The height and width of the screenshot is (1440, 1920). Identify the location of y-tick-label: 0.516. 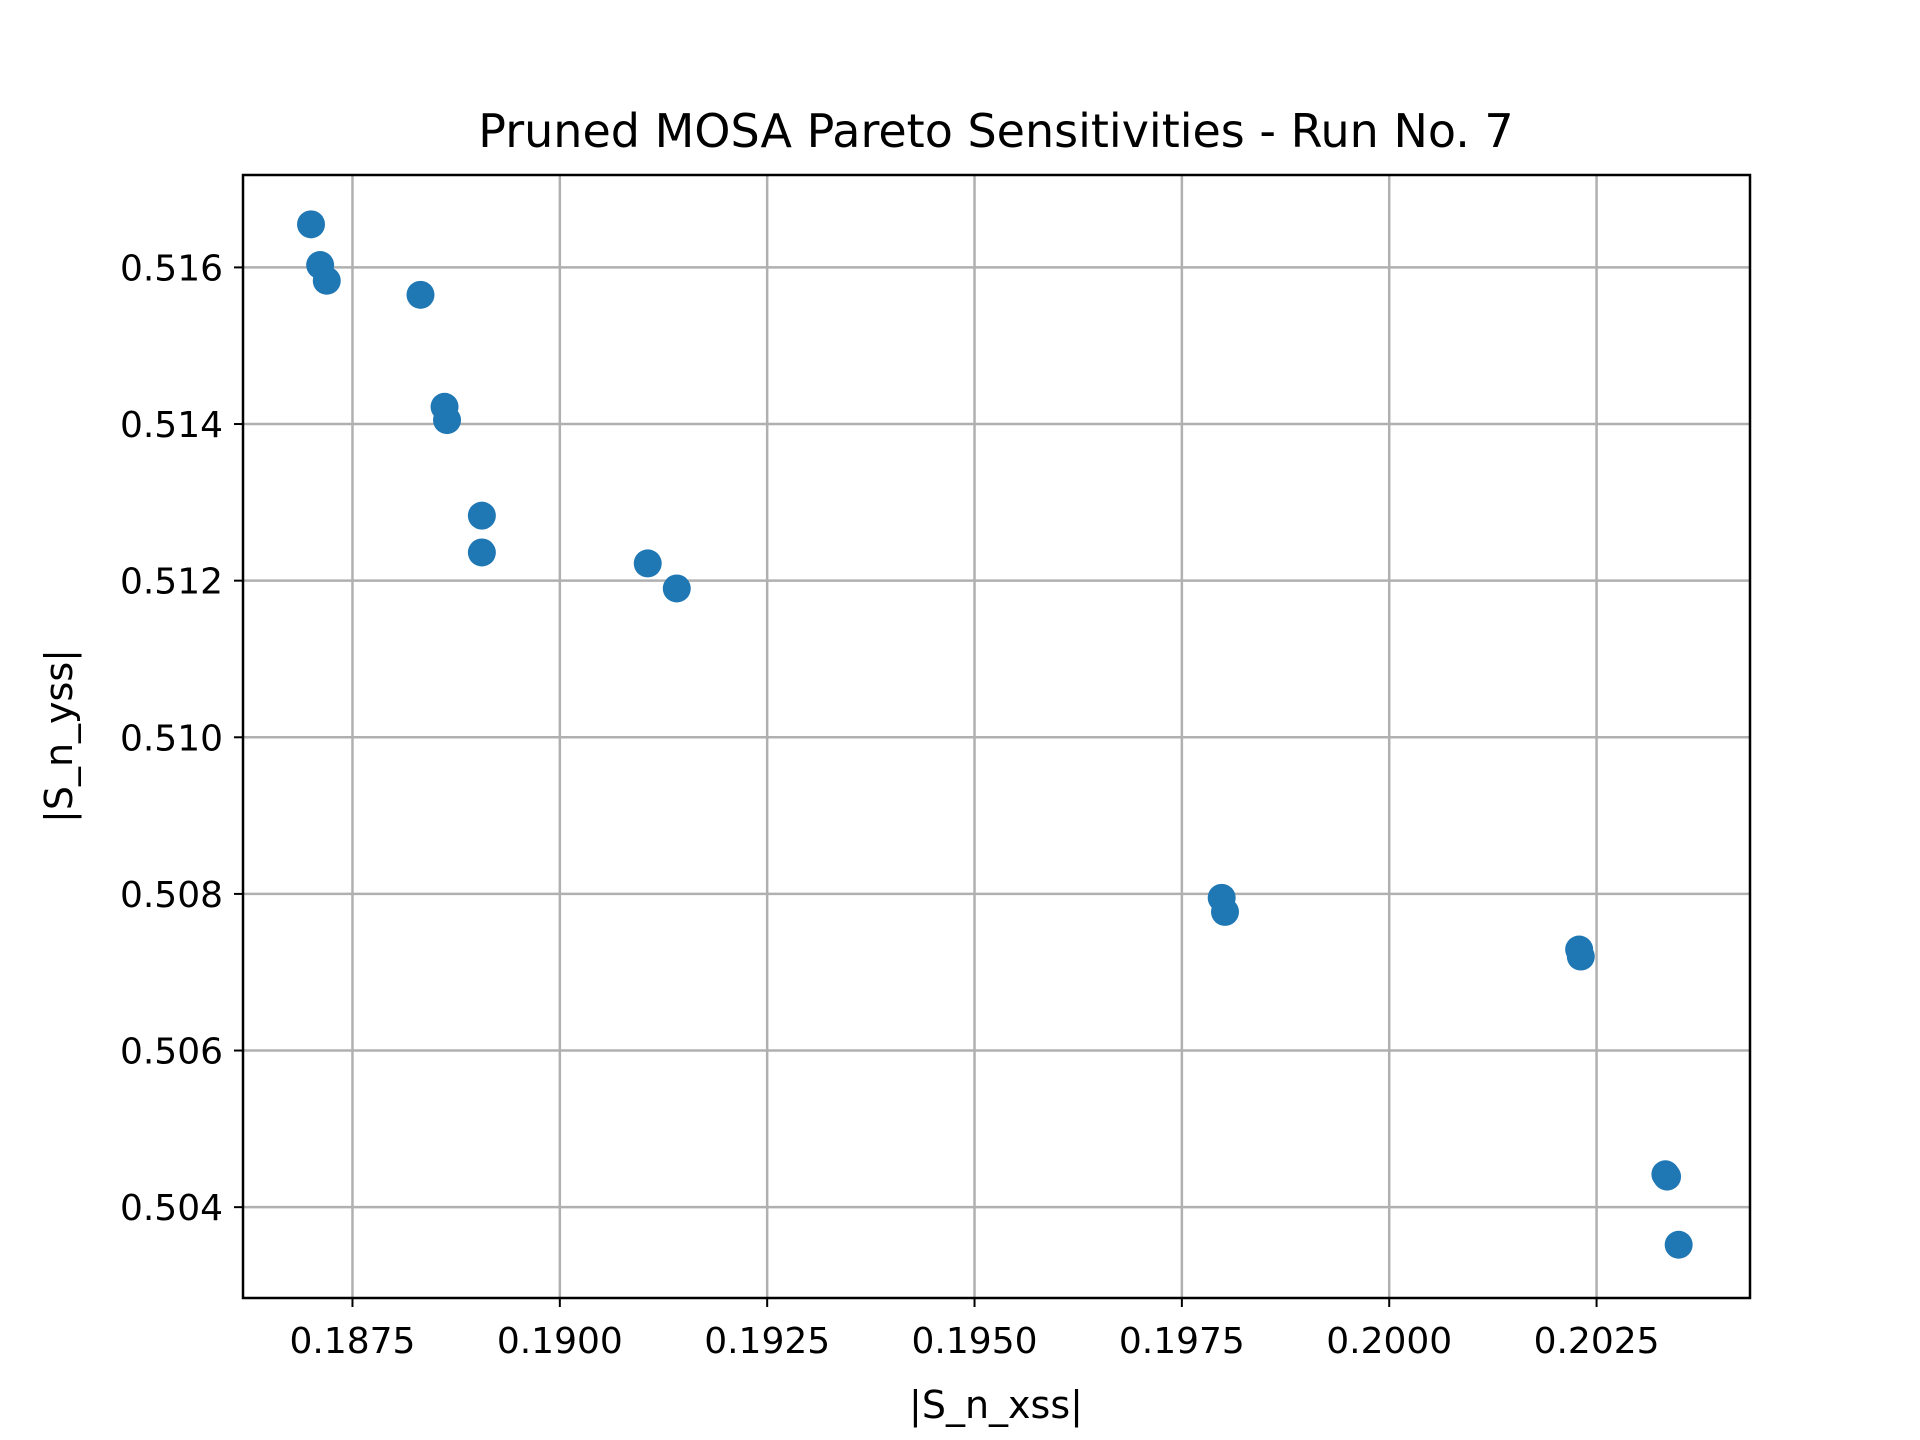
(171, 268).